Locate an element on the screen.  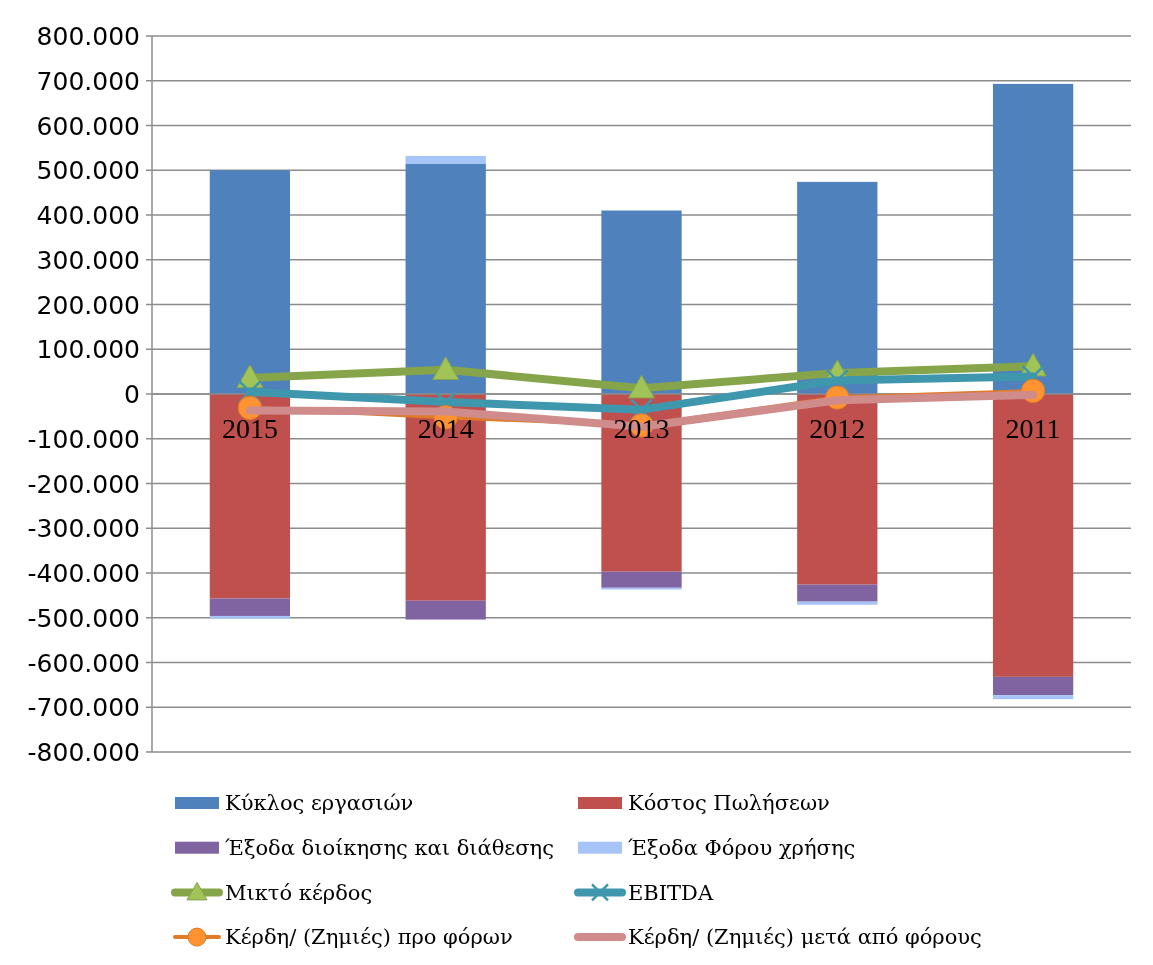
y-tick-label: -700.000 is located at coordinates (83, 708).